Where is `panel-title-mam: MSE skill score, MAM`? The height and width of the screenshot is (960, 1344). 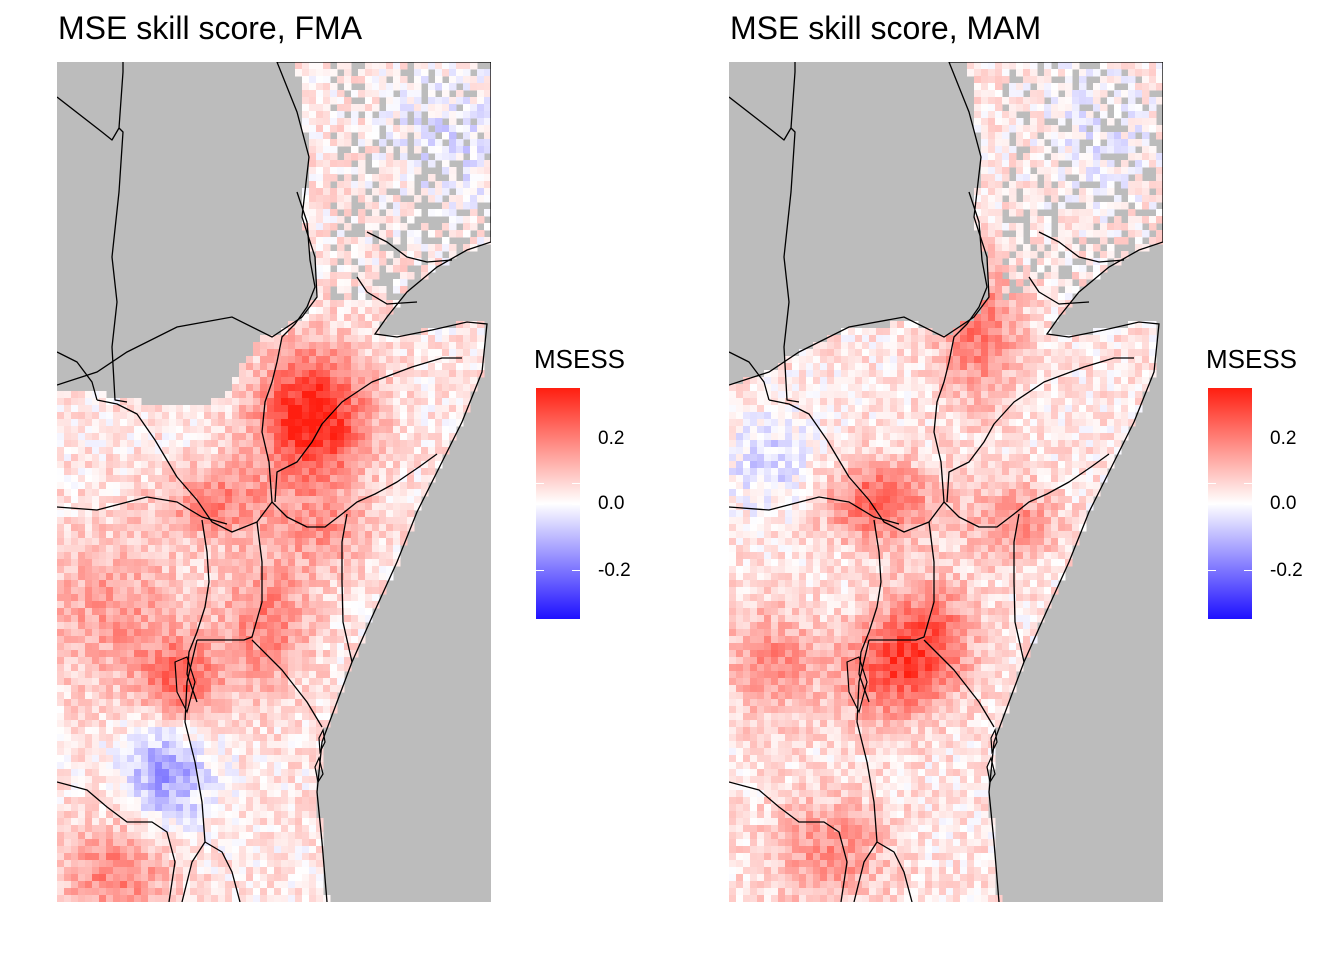 panel-title-mam: MSE skill score, MAM is located at coordinates (886, 28).